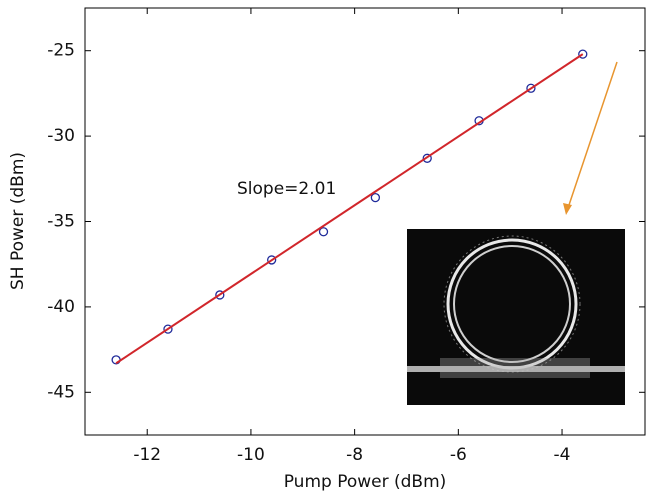  What do you see at coordinates (61, 136) in the screenshot?
I see `y-tick-label: -30` at bounding box center [61, 136].